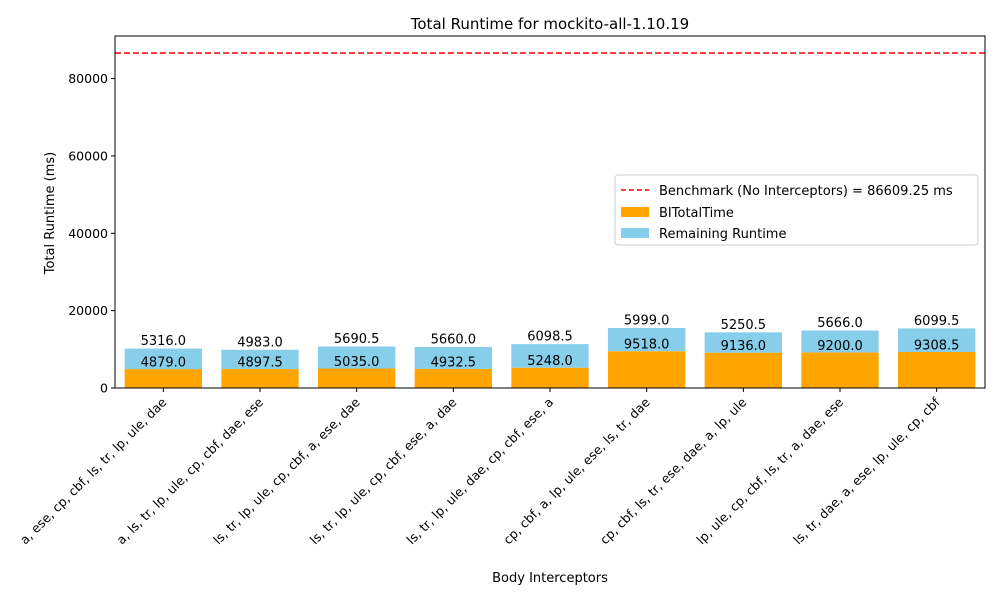 The height and width of the screenshot is (600, 1000). Describe the element at coordinates (260, 363) in the screenshot. I see `bar-label-bitotaltime: 4897.5` at that location.